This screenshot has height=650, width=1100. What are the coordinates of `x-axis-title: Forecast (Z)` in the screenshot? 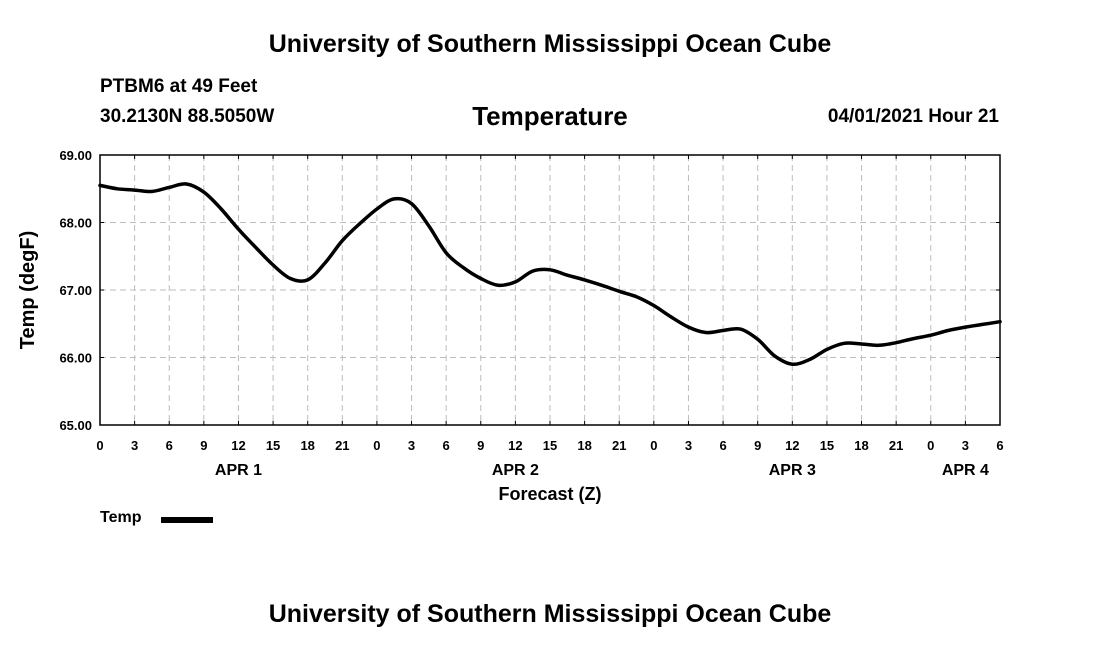 It's located at (549, 494).